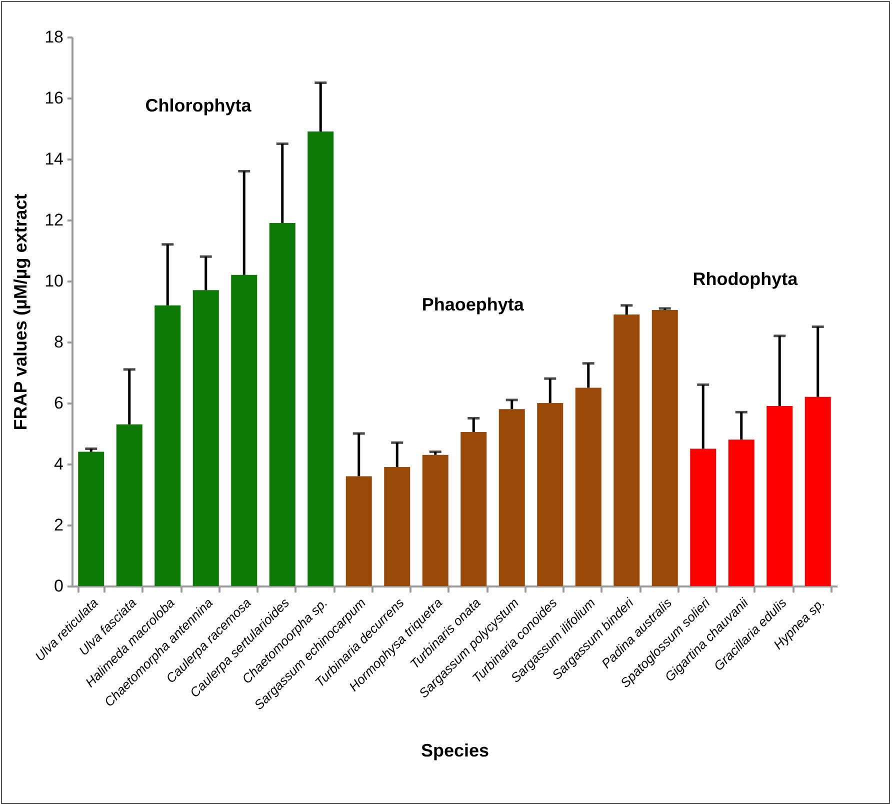 This screenshot has height=807, width=893. Describe the element at coordinates (59, 403) in the screenshot. I see `y-tick-label: 6` at that location.